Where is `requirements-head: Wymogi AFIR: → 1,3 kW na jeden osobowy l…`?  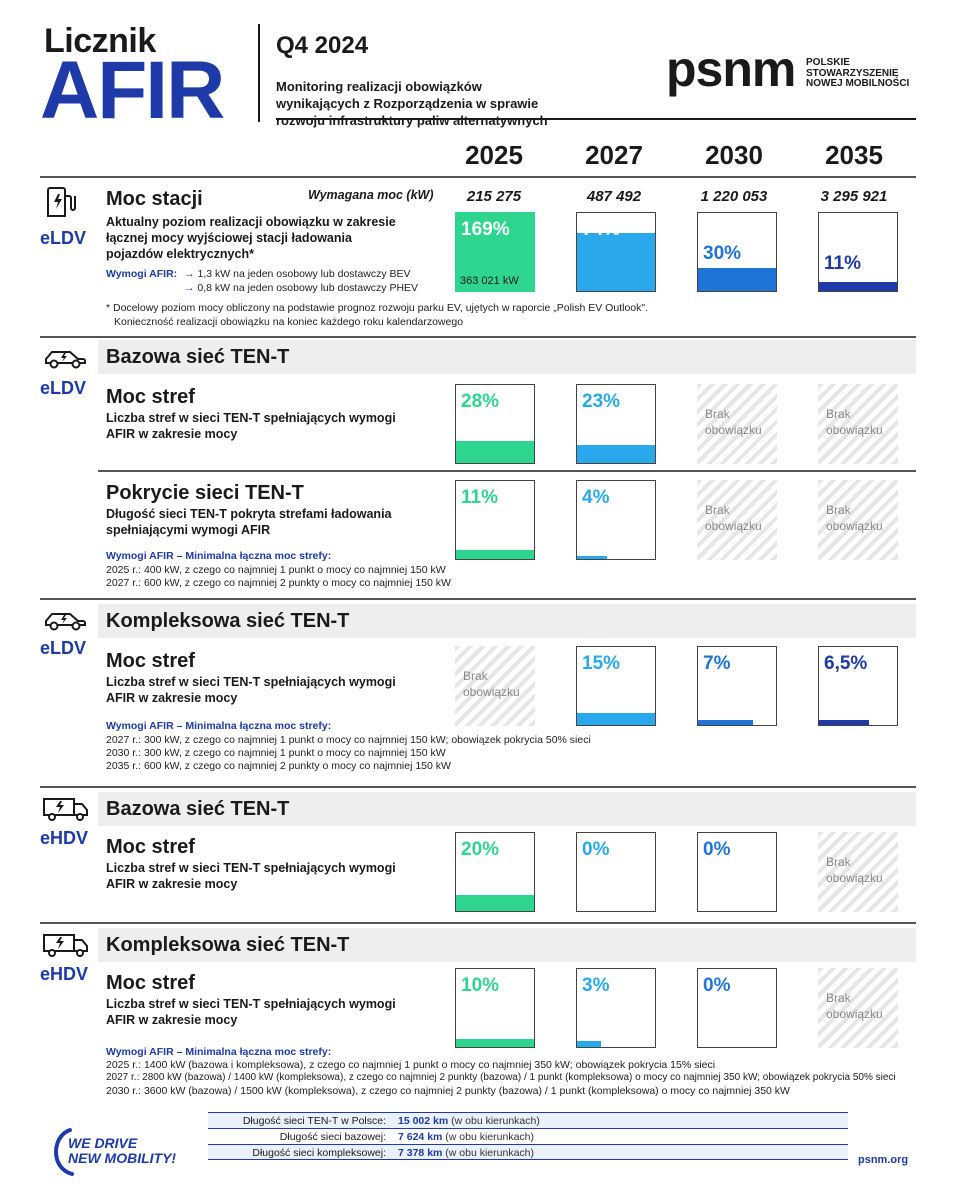 requirements-head: Wymogi AFIR: → 1,3 kW na jeden osobowy l… is located at coordinates (258, 274).